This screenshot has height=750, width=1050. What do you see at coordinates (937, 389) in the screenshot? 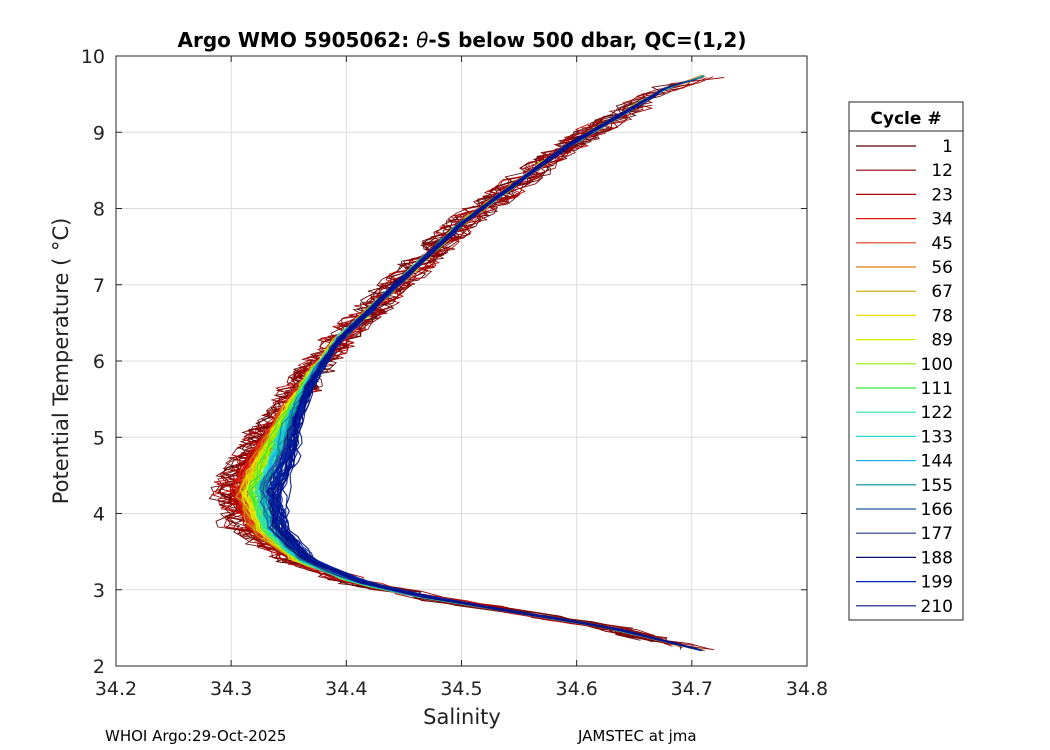
I see `legend-entry-label: 111` at bounding box center [937, 389].